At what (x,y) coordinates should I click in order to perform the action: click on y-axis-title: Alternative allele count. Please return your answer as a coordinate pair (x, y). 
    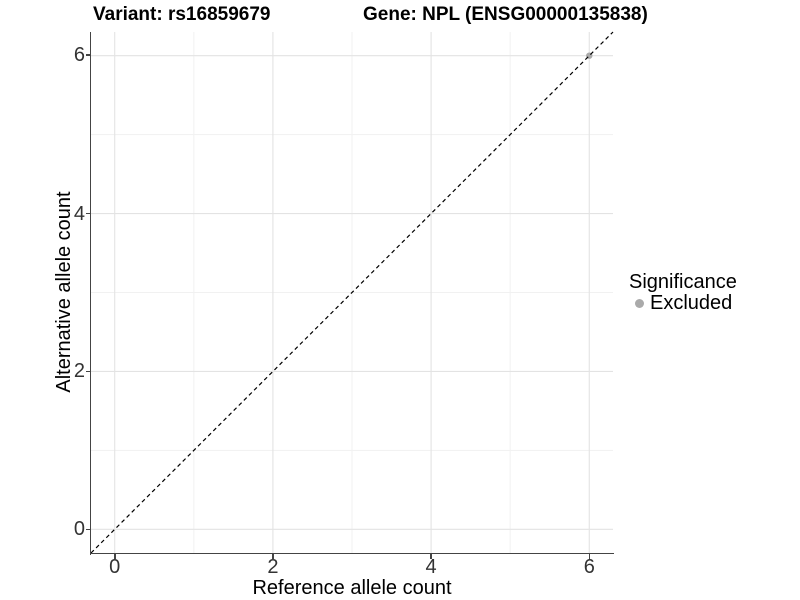
    Looking at the image, I should click on (64, 292).